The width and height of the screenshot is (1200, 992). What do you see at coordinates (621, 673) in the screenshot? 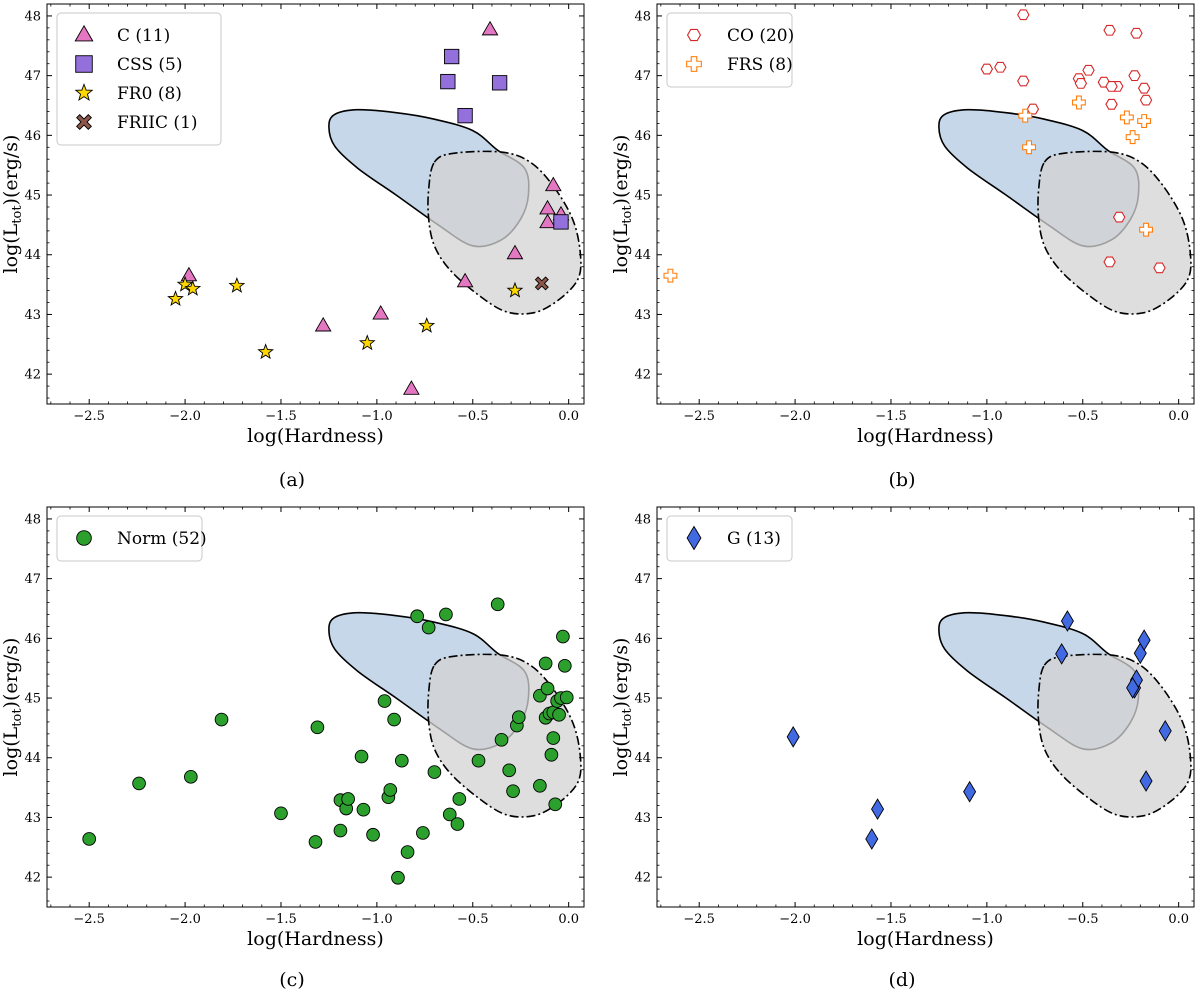
I see `y-axis-label-tail: )(erg/s)` at bounding box center [621, 673].